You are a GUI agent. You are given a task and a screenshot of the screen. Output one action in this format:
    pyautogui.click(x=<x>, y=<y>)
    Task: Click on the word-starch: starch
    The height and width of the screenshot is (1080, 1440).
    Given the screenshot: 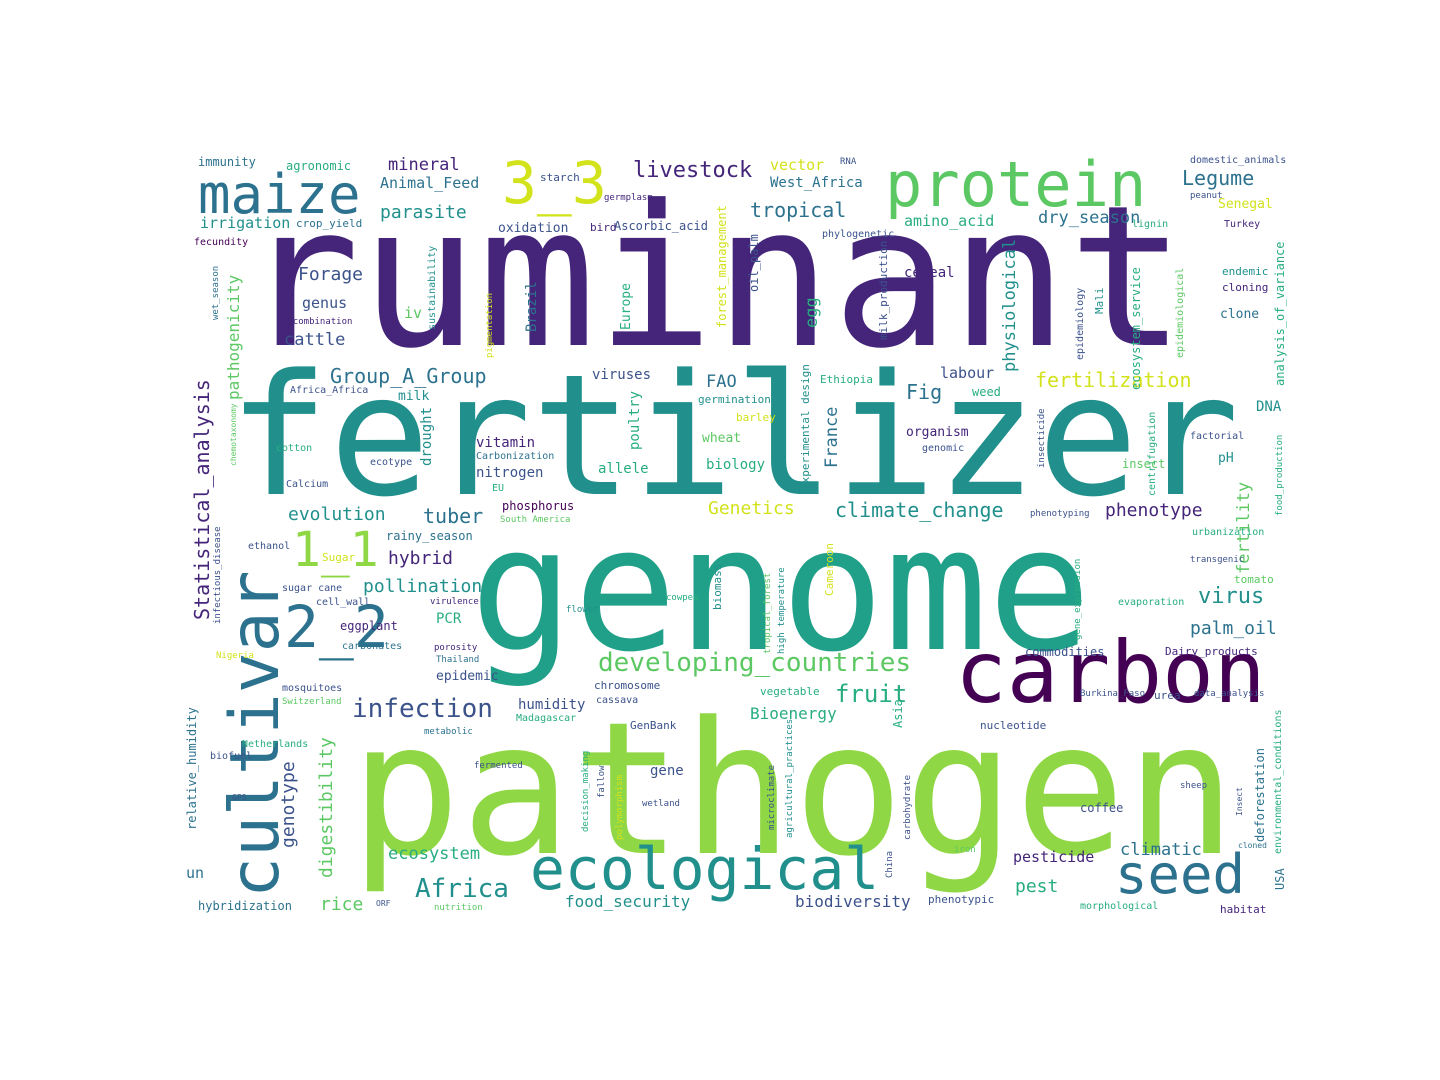 What is the action you would take?
    pyautogui.click(x=560, y=177)
    